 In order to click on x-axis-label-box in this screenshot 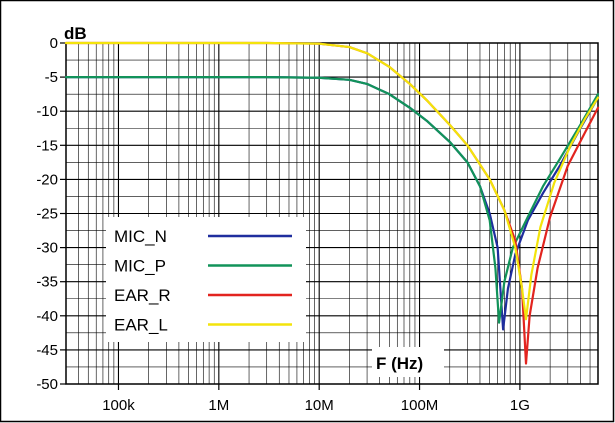, I will do `click(408, 362)`.